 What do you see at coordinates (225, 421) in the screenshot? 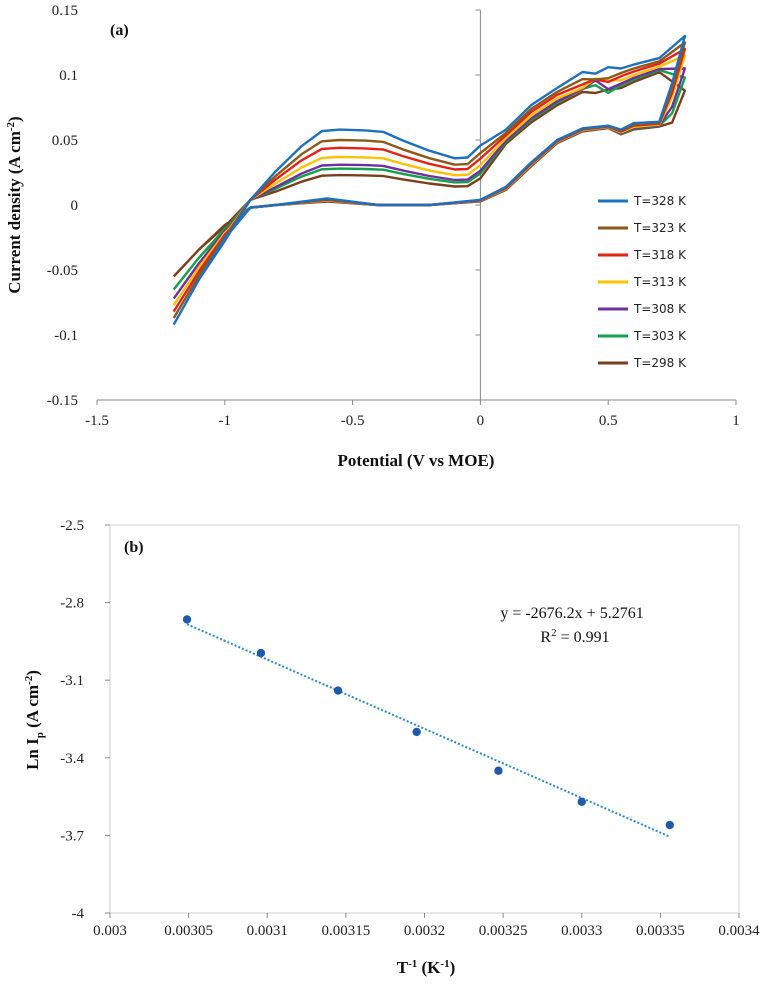
I see `x-tick-label-a: -1` at bounding box center [225, 421].